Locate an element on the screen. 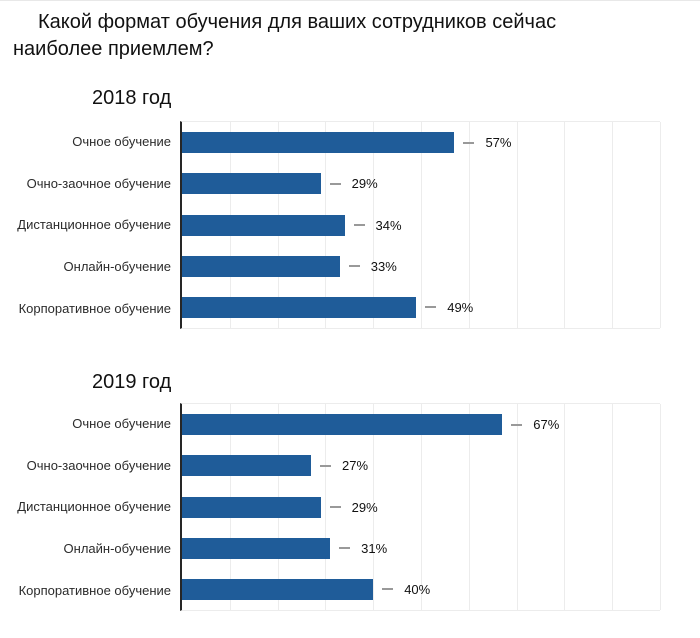  chart-title-2019: 2019 год is located at coordinates (132, 382).